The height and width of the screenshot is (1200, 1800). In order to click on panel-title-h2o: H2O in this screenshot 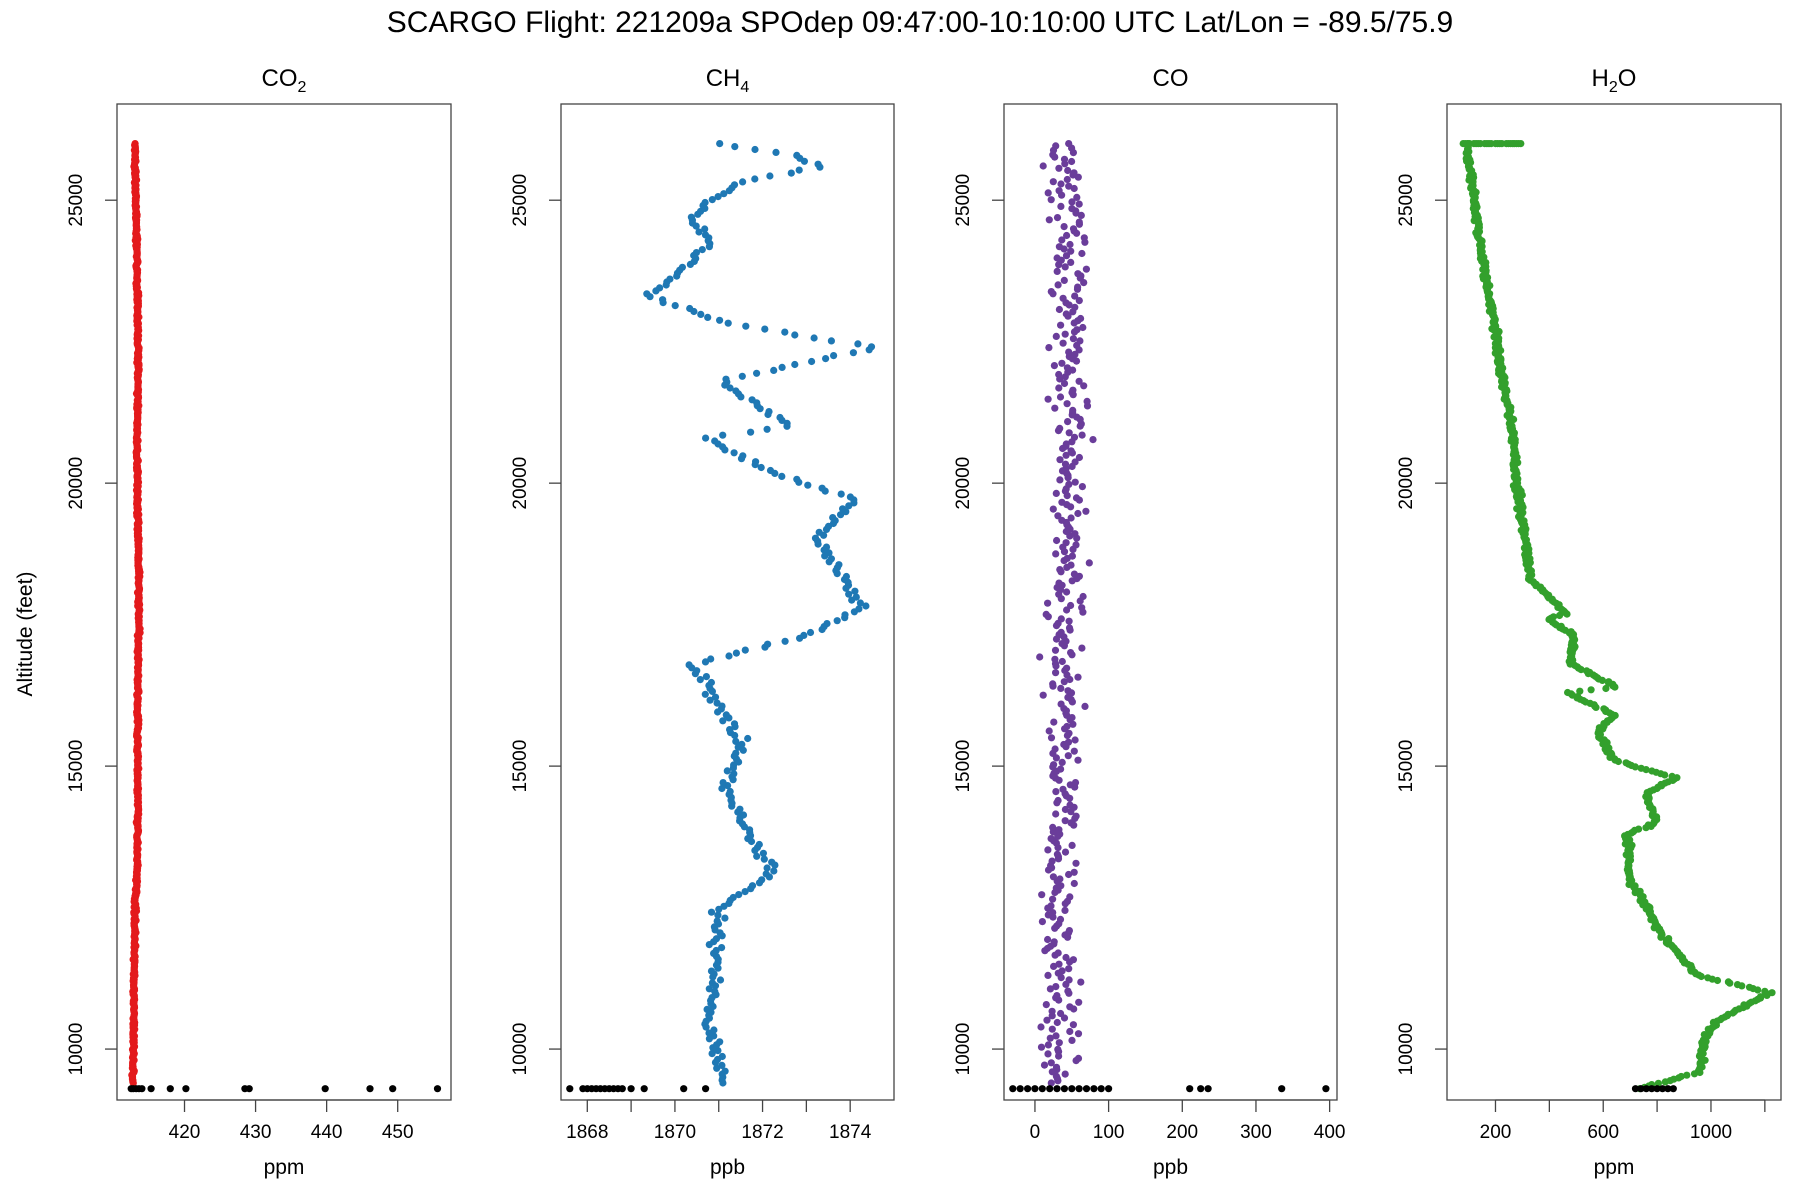, I will do `click(1614, 80)`.